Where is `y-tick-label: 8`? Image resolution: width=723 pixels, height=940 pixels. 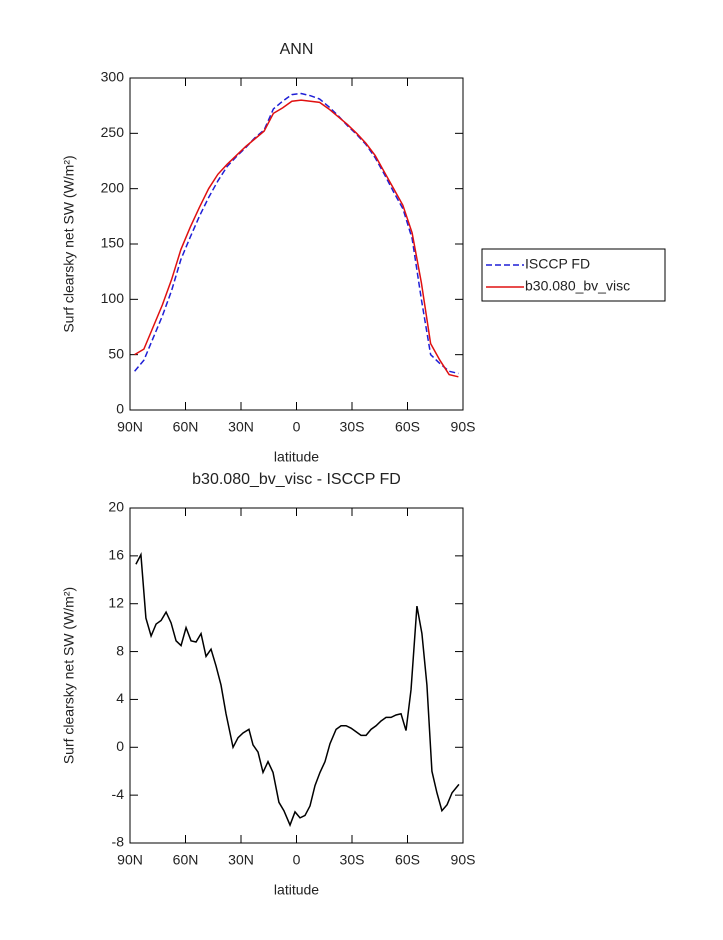
y-tick-label: 8 is located at coordinates (120, 650).